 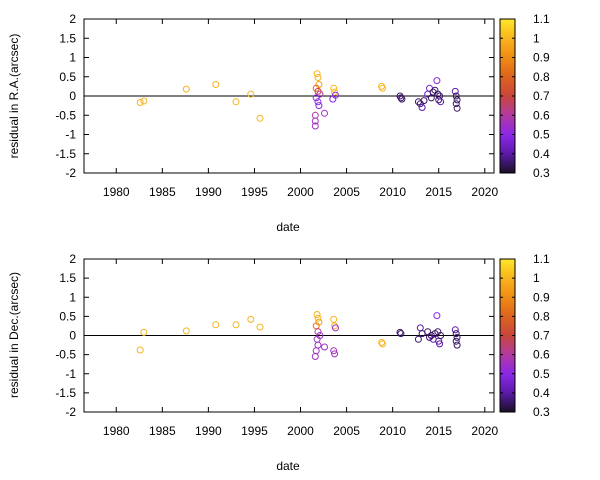 What do you see at coordinates (72, 58) in the screenshot?
I see `ra-y-tick-label: 1` at bounding box center [72, 58].